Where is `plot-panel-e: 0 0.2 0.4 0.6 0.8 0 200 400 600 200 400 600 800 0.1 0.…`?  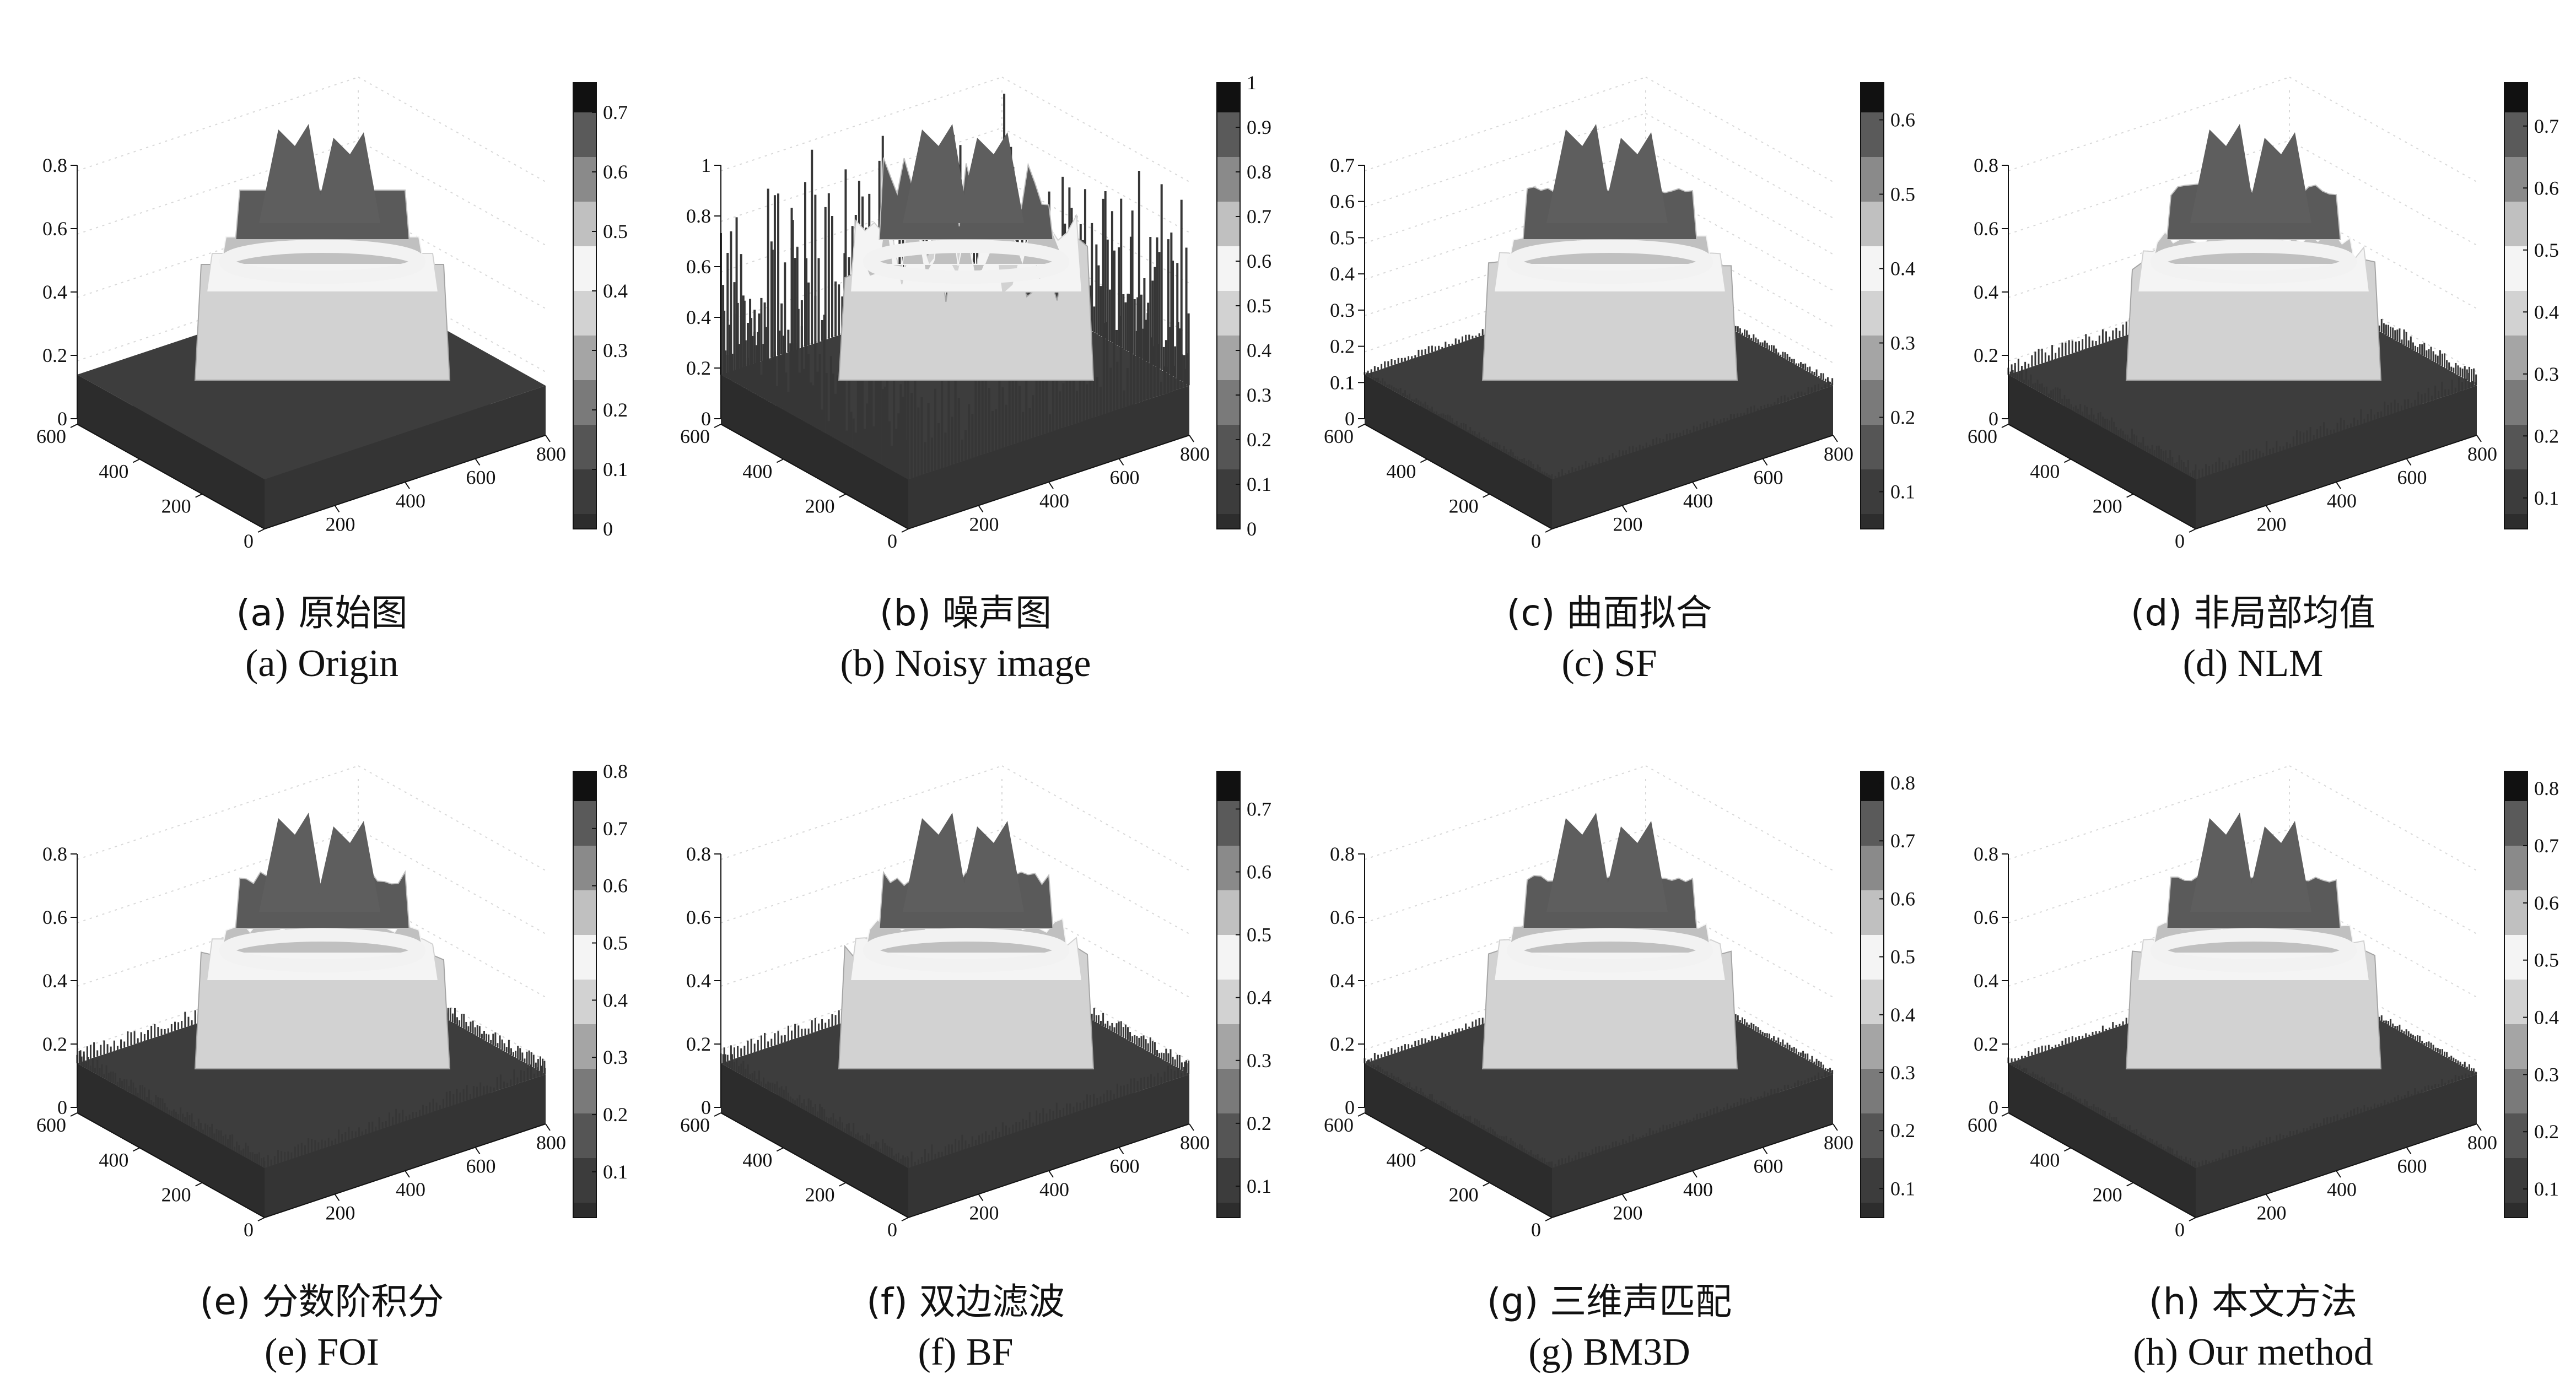 plot-panel-e: 0 0.2 0.4 0.6 0.8 0 200 400 600 200 400 600 800 0.1 0.… is located at coordinates (322, 1033).